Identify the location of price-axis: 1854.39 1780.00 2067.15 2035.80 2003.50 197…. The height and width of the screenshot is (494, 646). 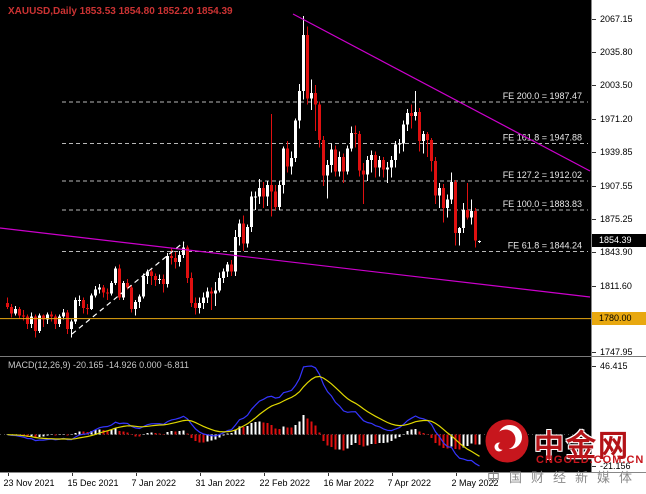
(618, 236).